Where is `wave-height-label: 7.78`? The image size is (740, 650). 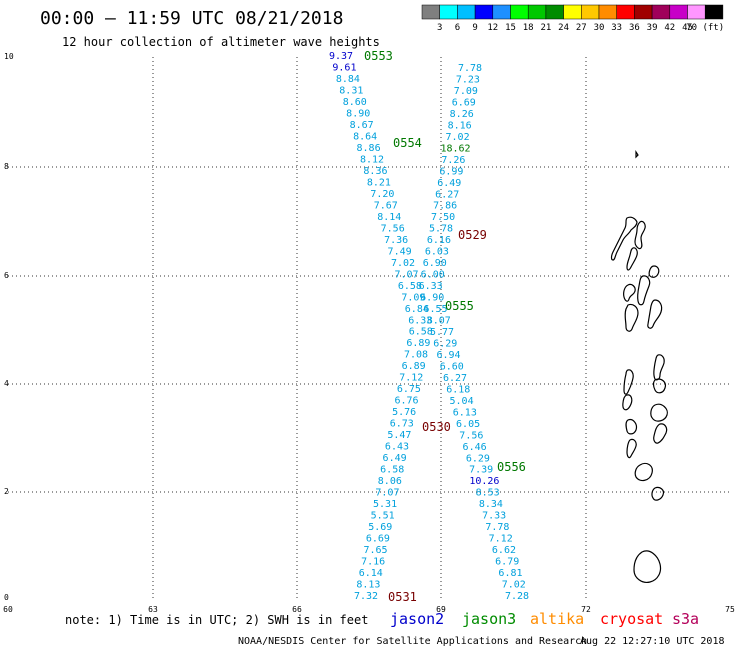 wave-height-label: 7.78 is located at coordinates (497, 527).